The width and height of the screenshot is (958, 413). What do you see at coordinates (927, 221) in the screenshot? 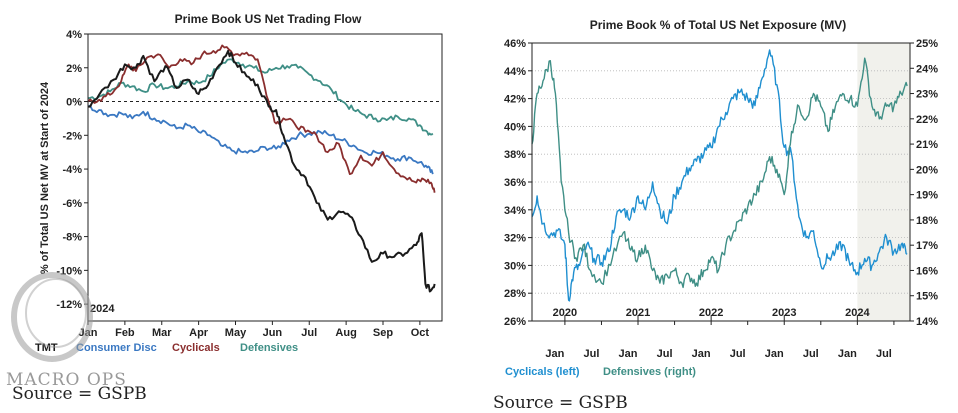
I see `right-right-y-tick-label: 18%` at bounding box center [927, 221].